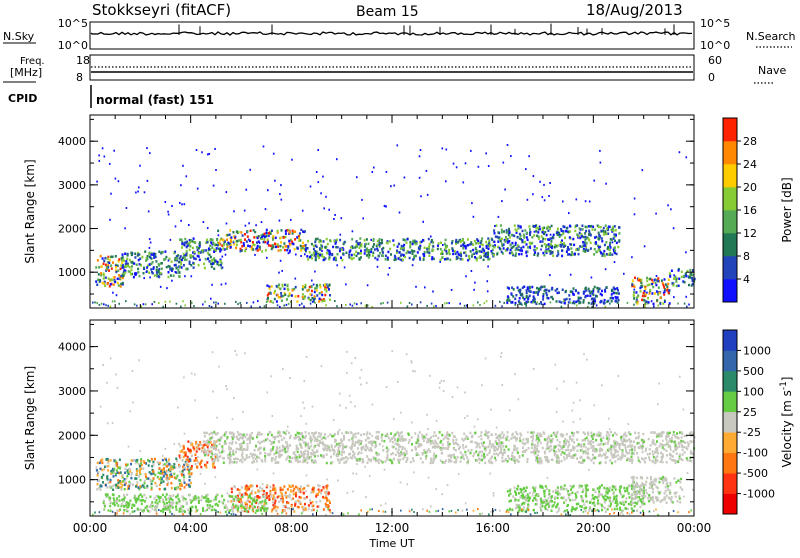 The height and width of the screenshot is (558, 800). I want to click on cpid-value: normal (fast) 151, so click(155, 100).